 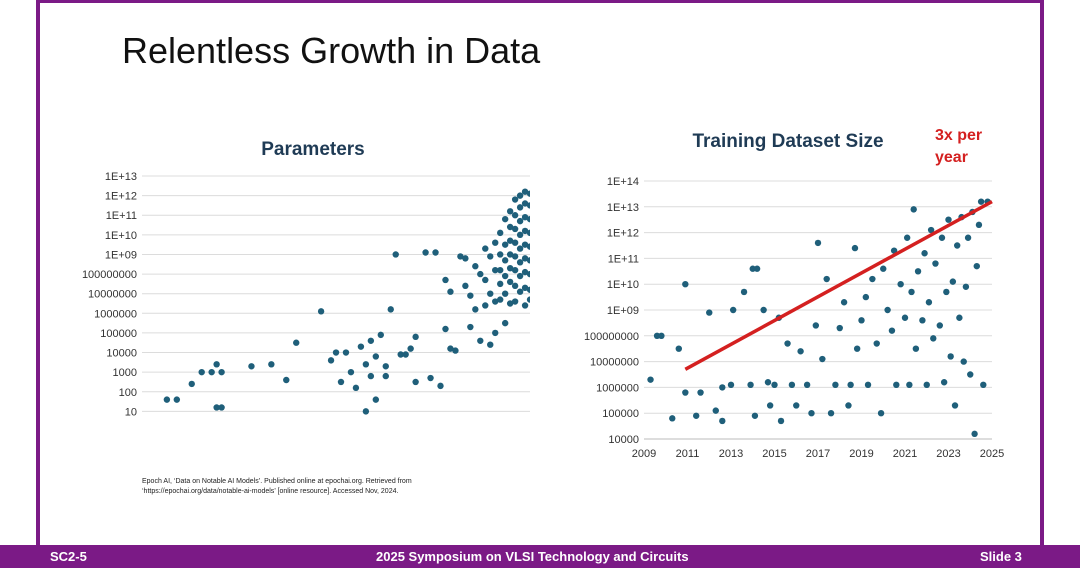 What do you see at coordinates (614, 363) in the screenshot?
I see `y-tick-label: 10000000` at bounding box center [614, 363].